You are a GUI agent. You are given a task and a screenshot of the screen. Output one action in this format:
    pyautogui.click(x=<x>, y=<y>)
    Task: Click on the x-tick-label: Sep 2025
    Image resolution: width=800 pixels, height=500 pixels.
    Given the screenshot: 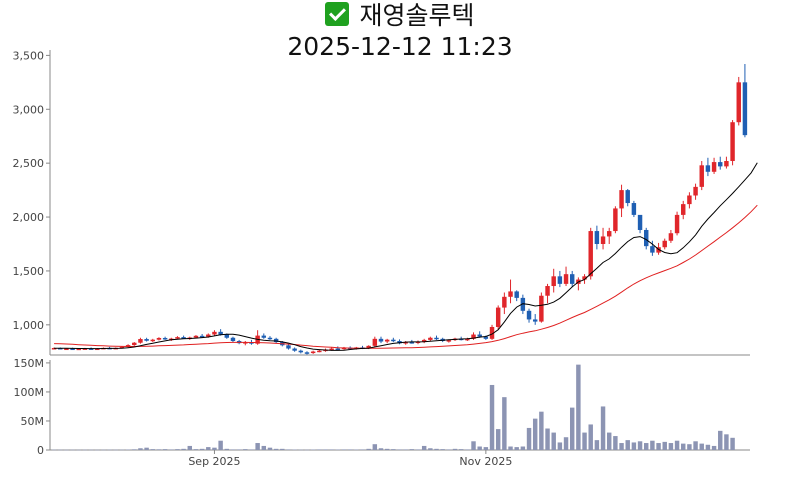 What is the action you would take?
    pyautogui.click(x=214, y=461)
    